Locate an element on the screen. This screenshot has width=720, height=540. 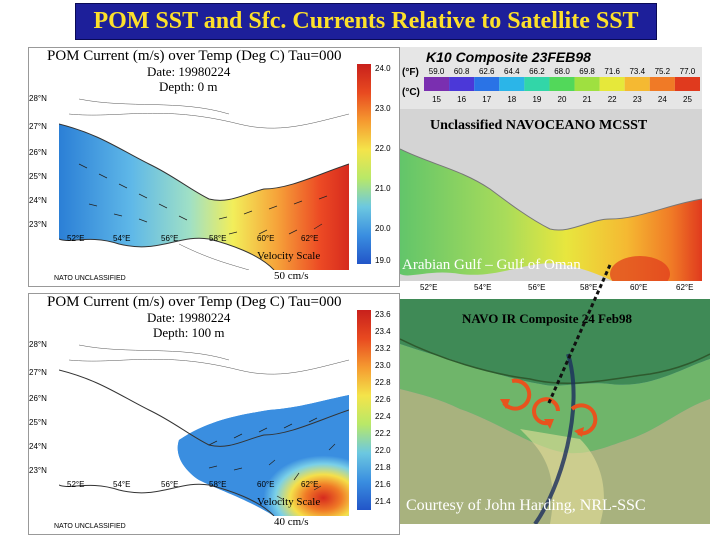
celsius-label: (°C) is located at coordinates (411, 92).